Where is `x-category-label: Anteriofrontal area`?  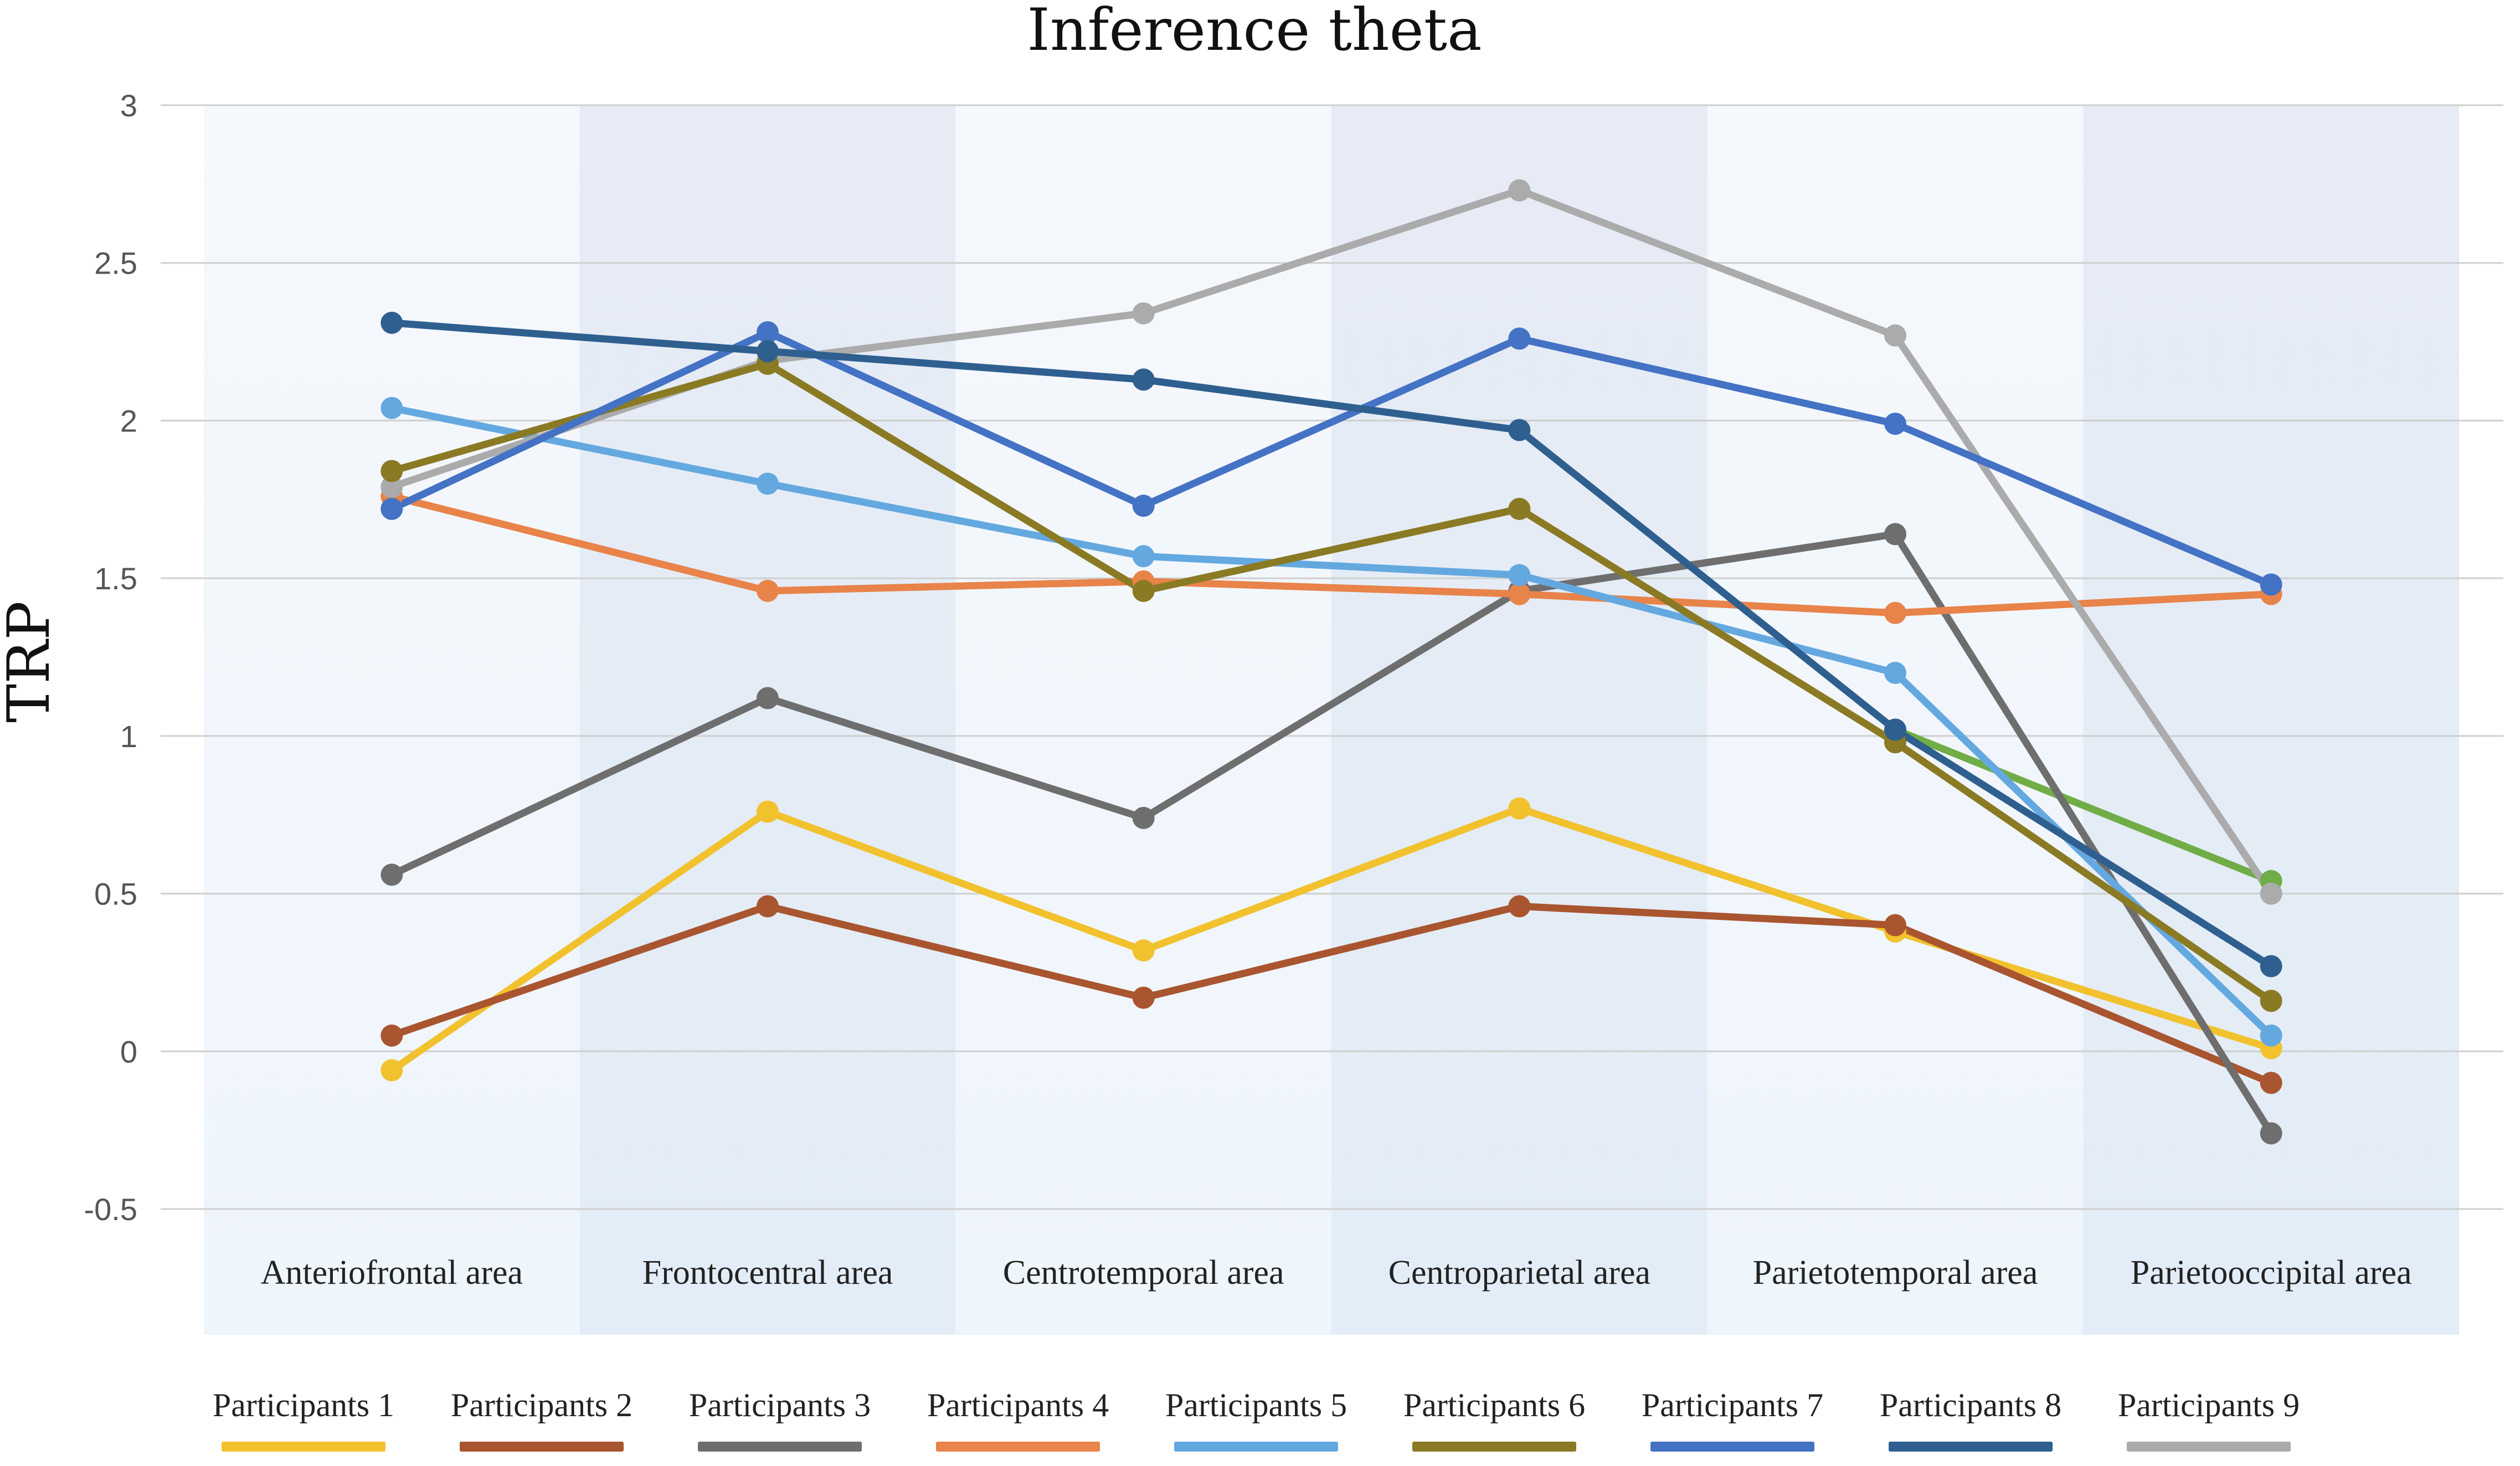 x-category-label: Anteriofrontal area is located at coordinates (392, 1273).